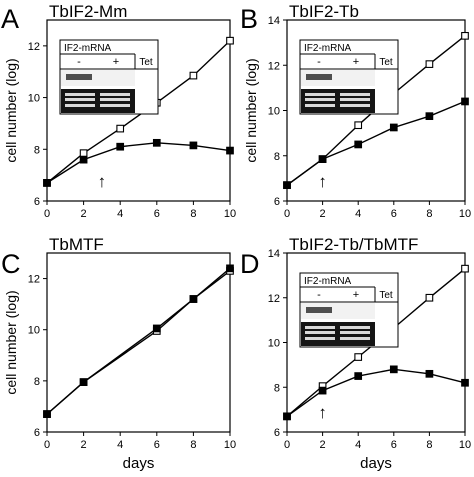 The width and height of the screenshot is (474, 477). I want to click on panel-letter: B, so click(249, 19).